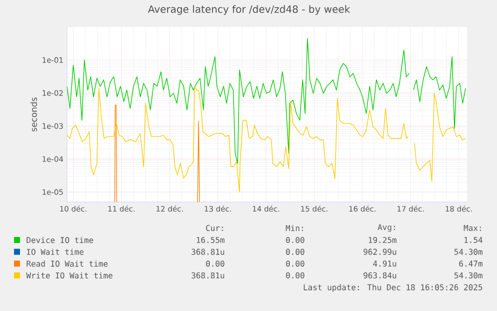 The height and width of the screenshot is (311, 497). Describe the element at coordinates (473, 240) in the screenshot. I see `text: 1.54` at that location.